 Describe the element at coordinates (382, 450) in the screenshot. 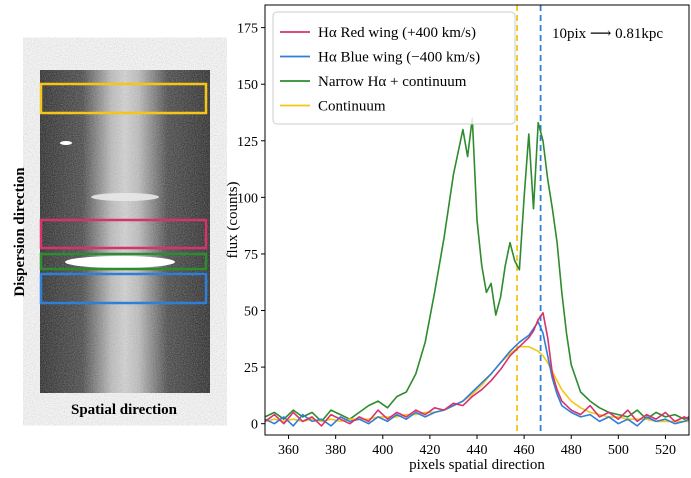

I see `x-tick-label: 400` at that location.